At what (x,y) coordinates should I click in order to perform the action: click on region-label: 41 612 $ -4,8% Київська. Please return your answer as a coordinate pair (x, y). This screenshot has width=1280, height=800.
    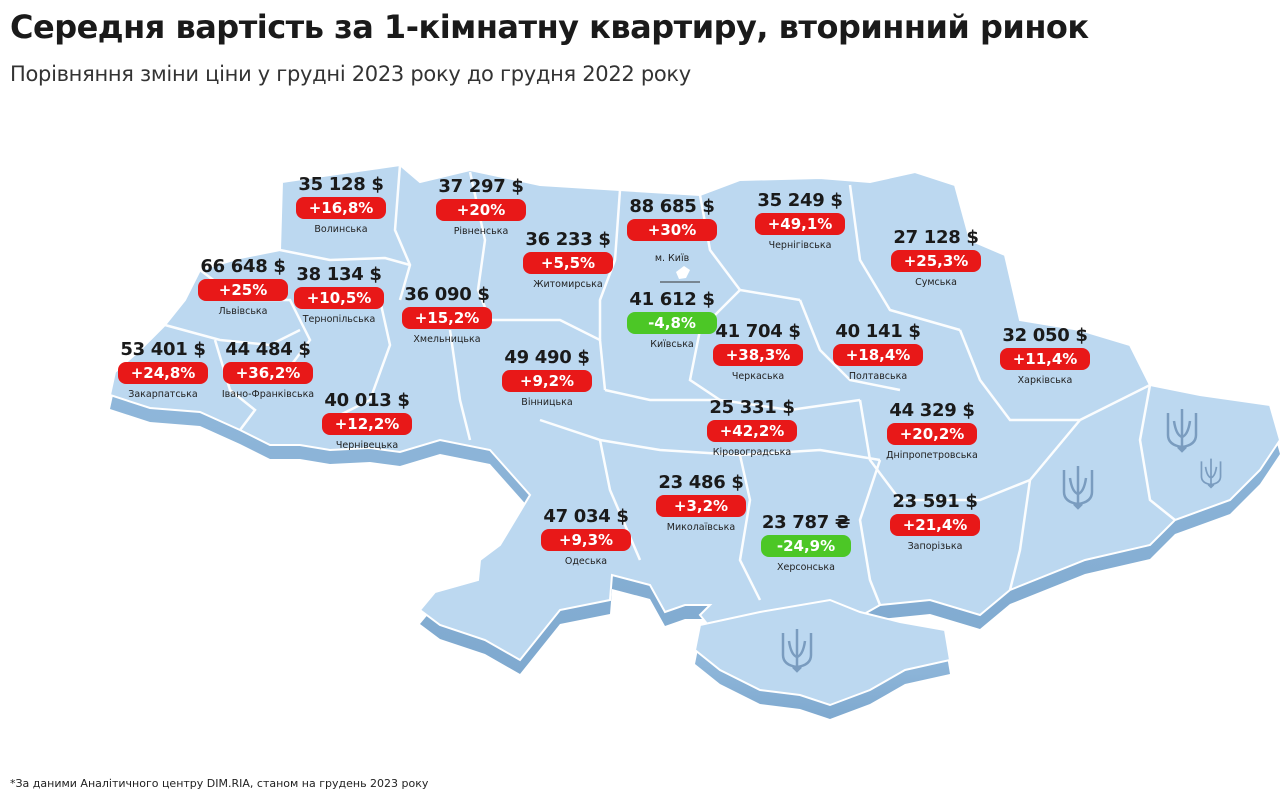
    Looking at the image, I should click on (672, 319).